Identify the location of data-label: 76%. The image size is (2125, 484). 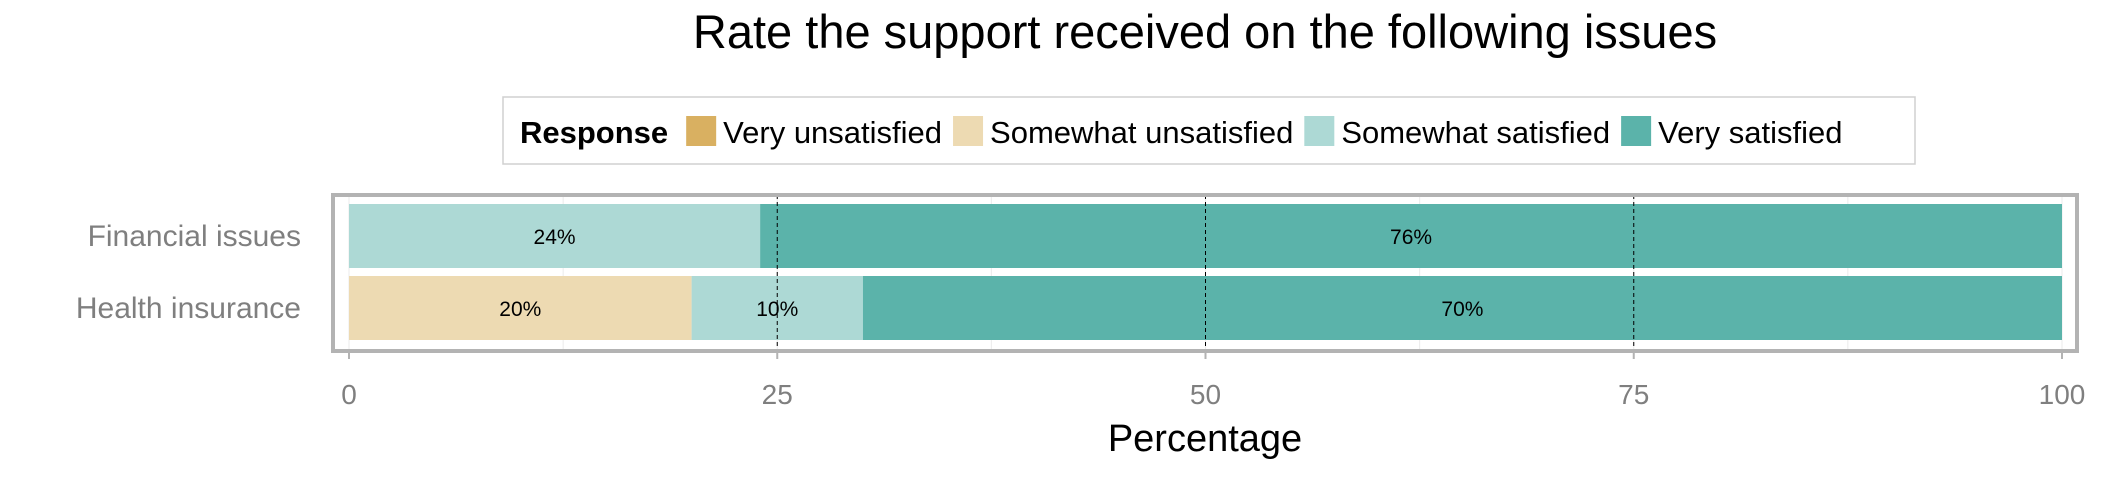
(1411, 237).